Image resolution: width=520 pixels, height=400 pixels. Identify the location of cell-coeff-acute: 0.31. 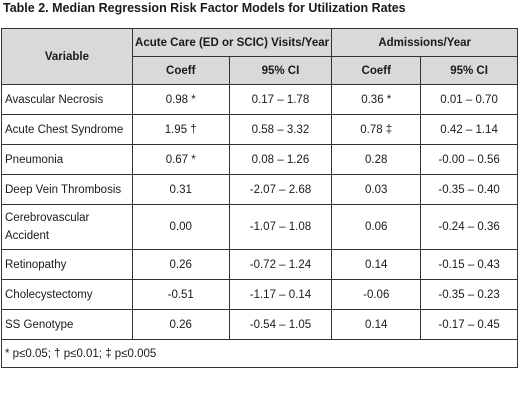
(180, 189).